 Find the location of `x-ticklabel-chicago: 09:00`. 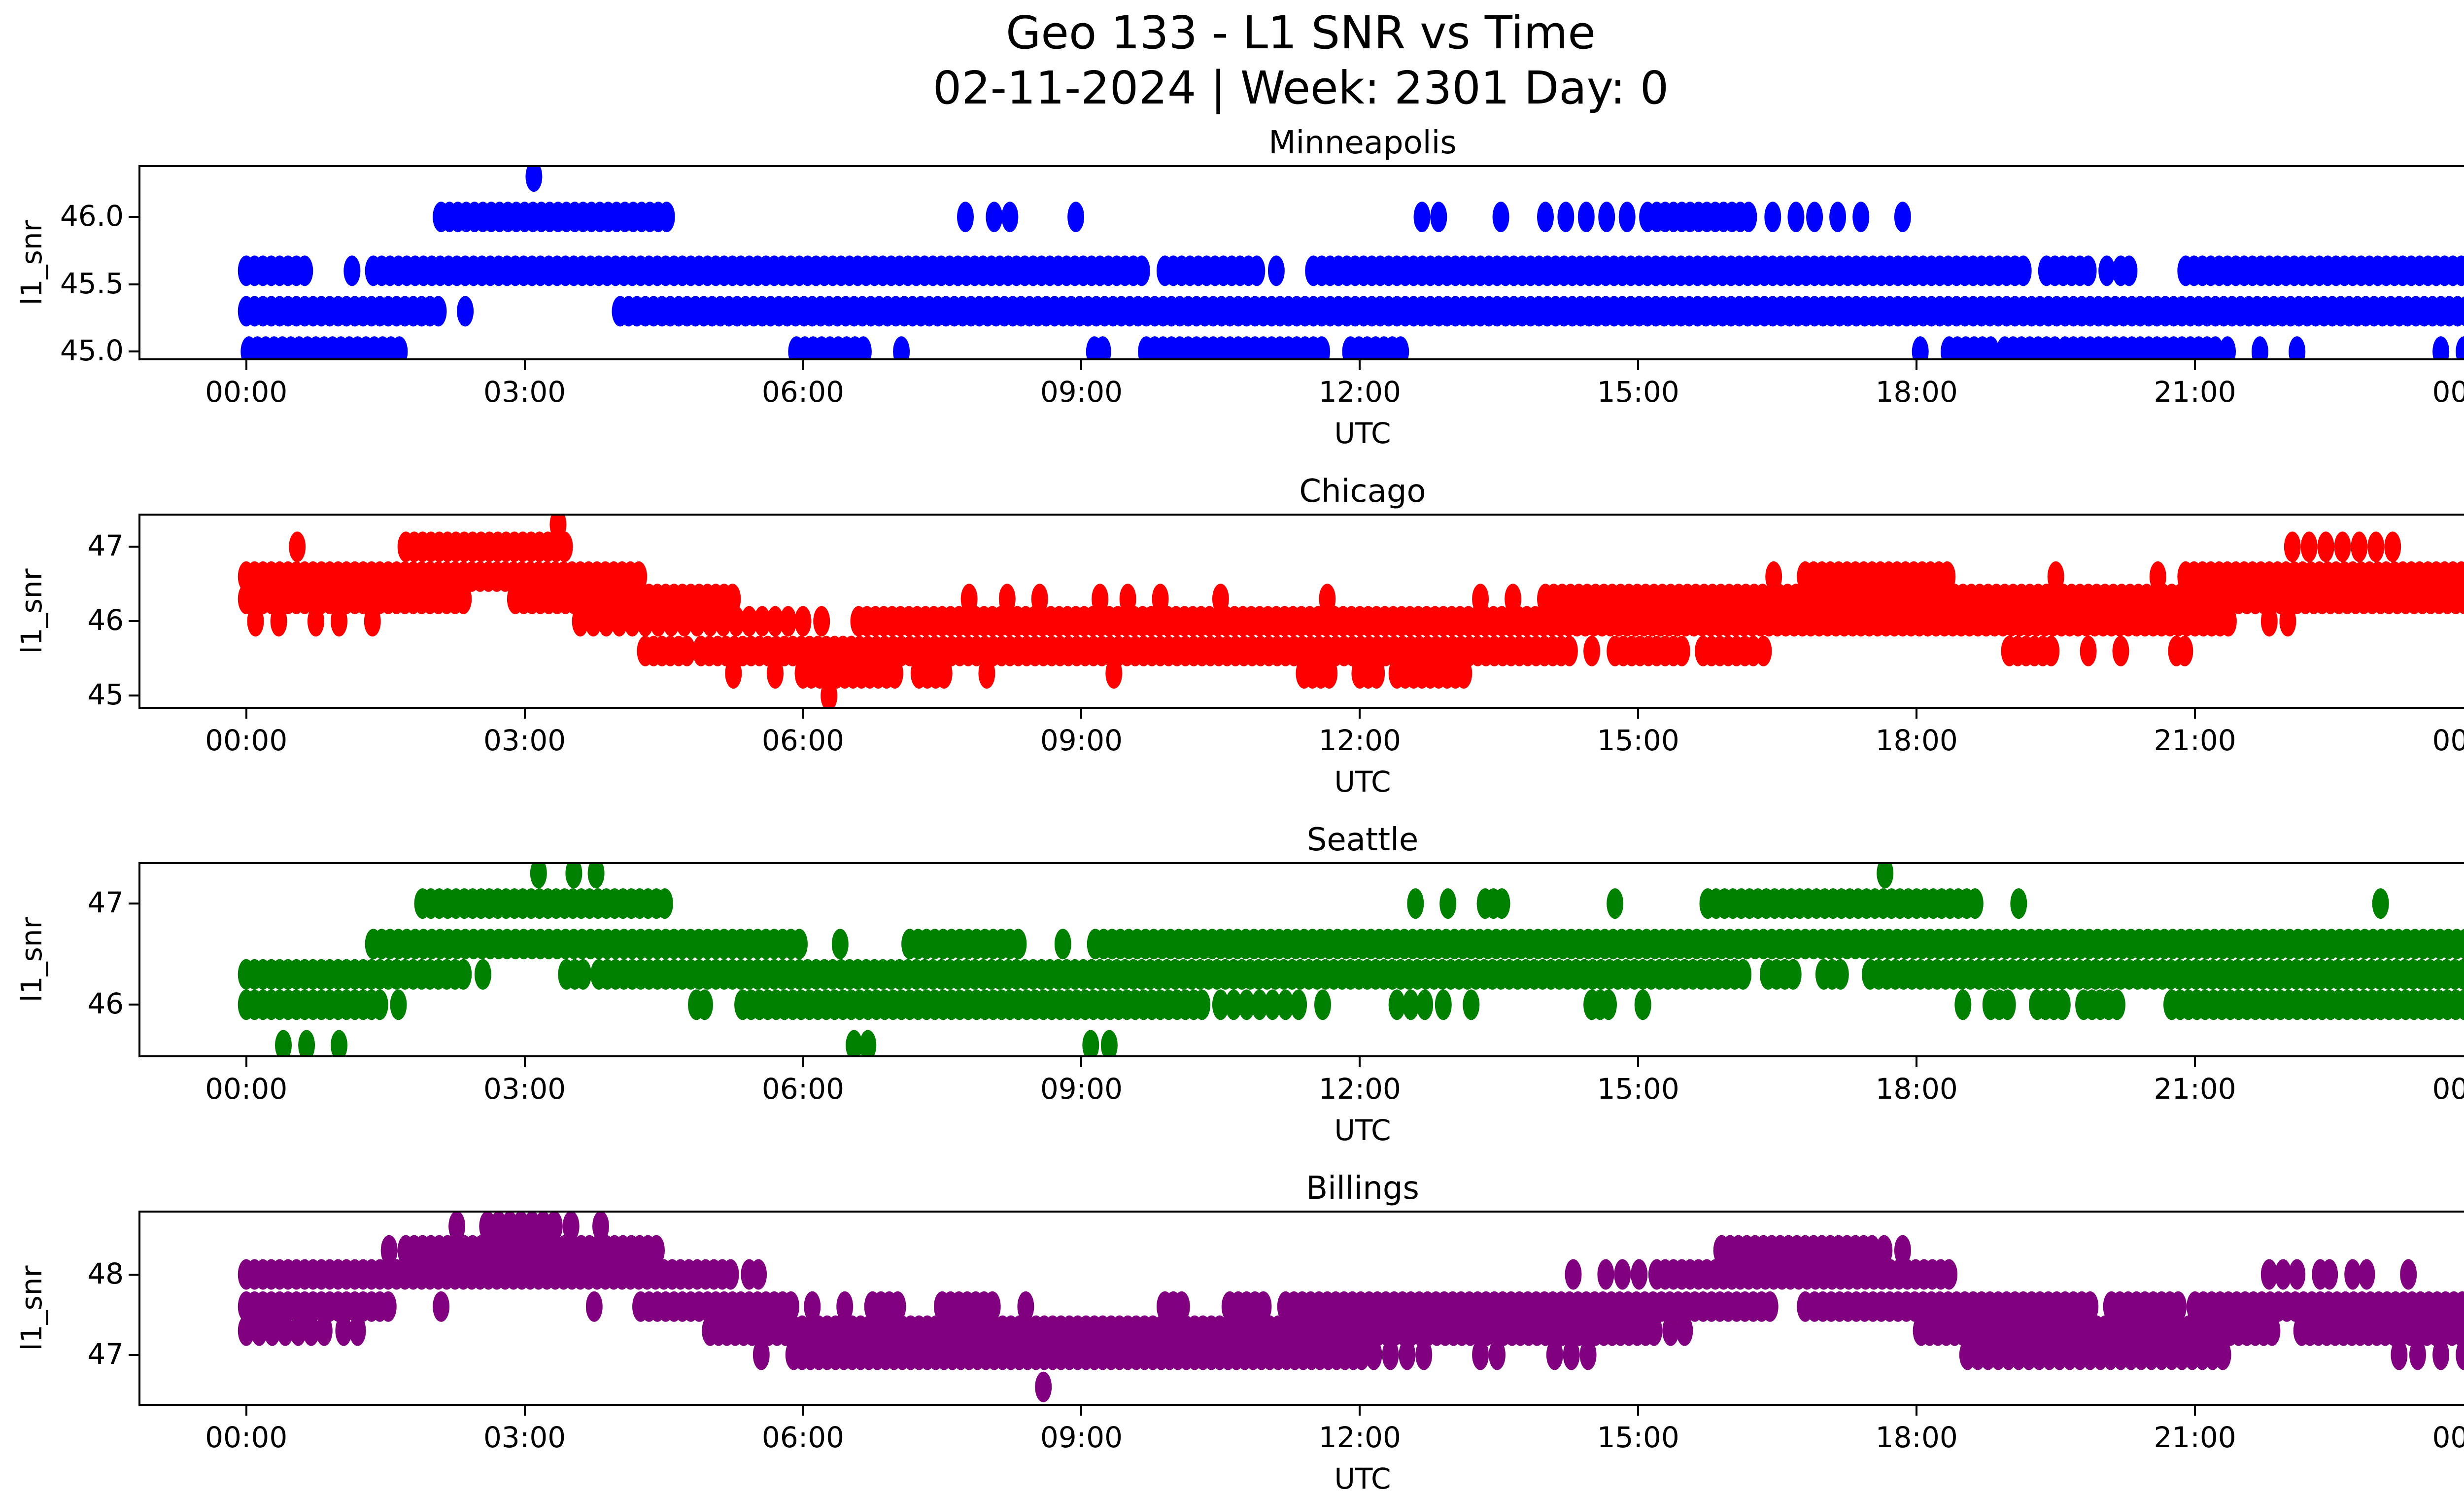

x-ticklabel-chicago: 09:00 is located at coordinates (1081, 740).